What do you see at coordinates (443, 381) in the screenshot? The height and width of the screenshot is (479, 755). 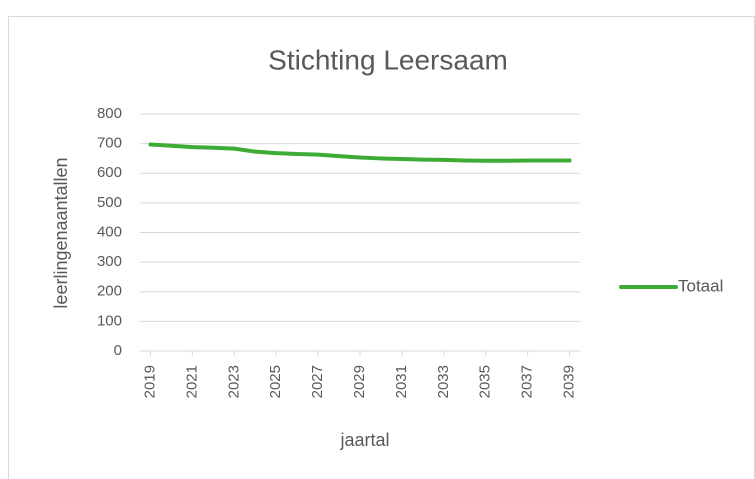 I see `x-tick-label: 2033` at bounding box center [443, 381].